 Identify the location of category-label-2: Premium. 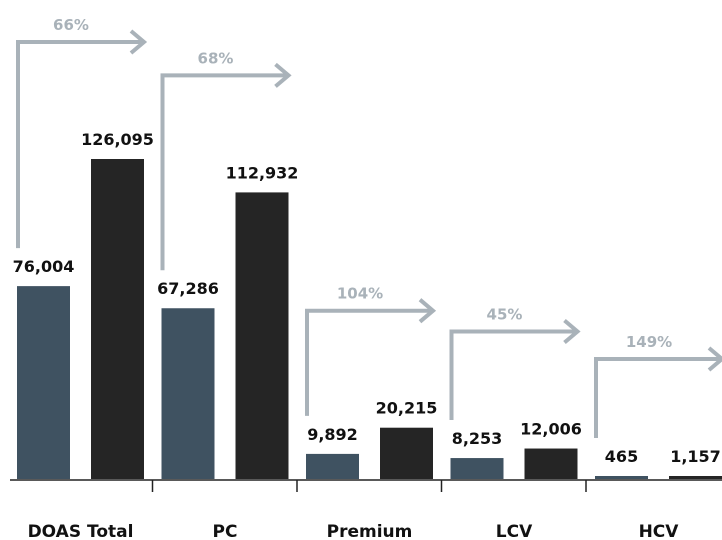
(370, 531).